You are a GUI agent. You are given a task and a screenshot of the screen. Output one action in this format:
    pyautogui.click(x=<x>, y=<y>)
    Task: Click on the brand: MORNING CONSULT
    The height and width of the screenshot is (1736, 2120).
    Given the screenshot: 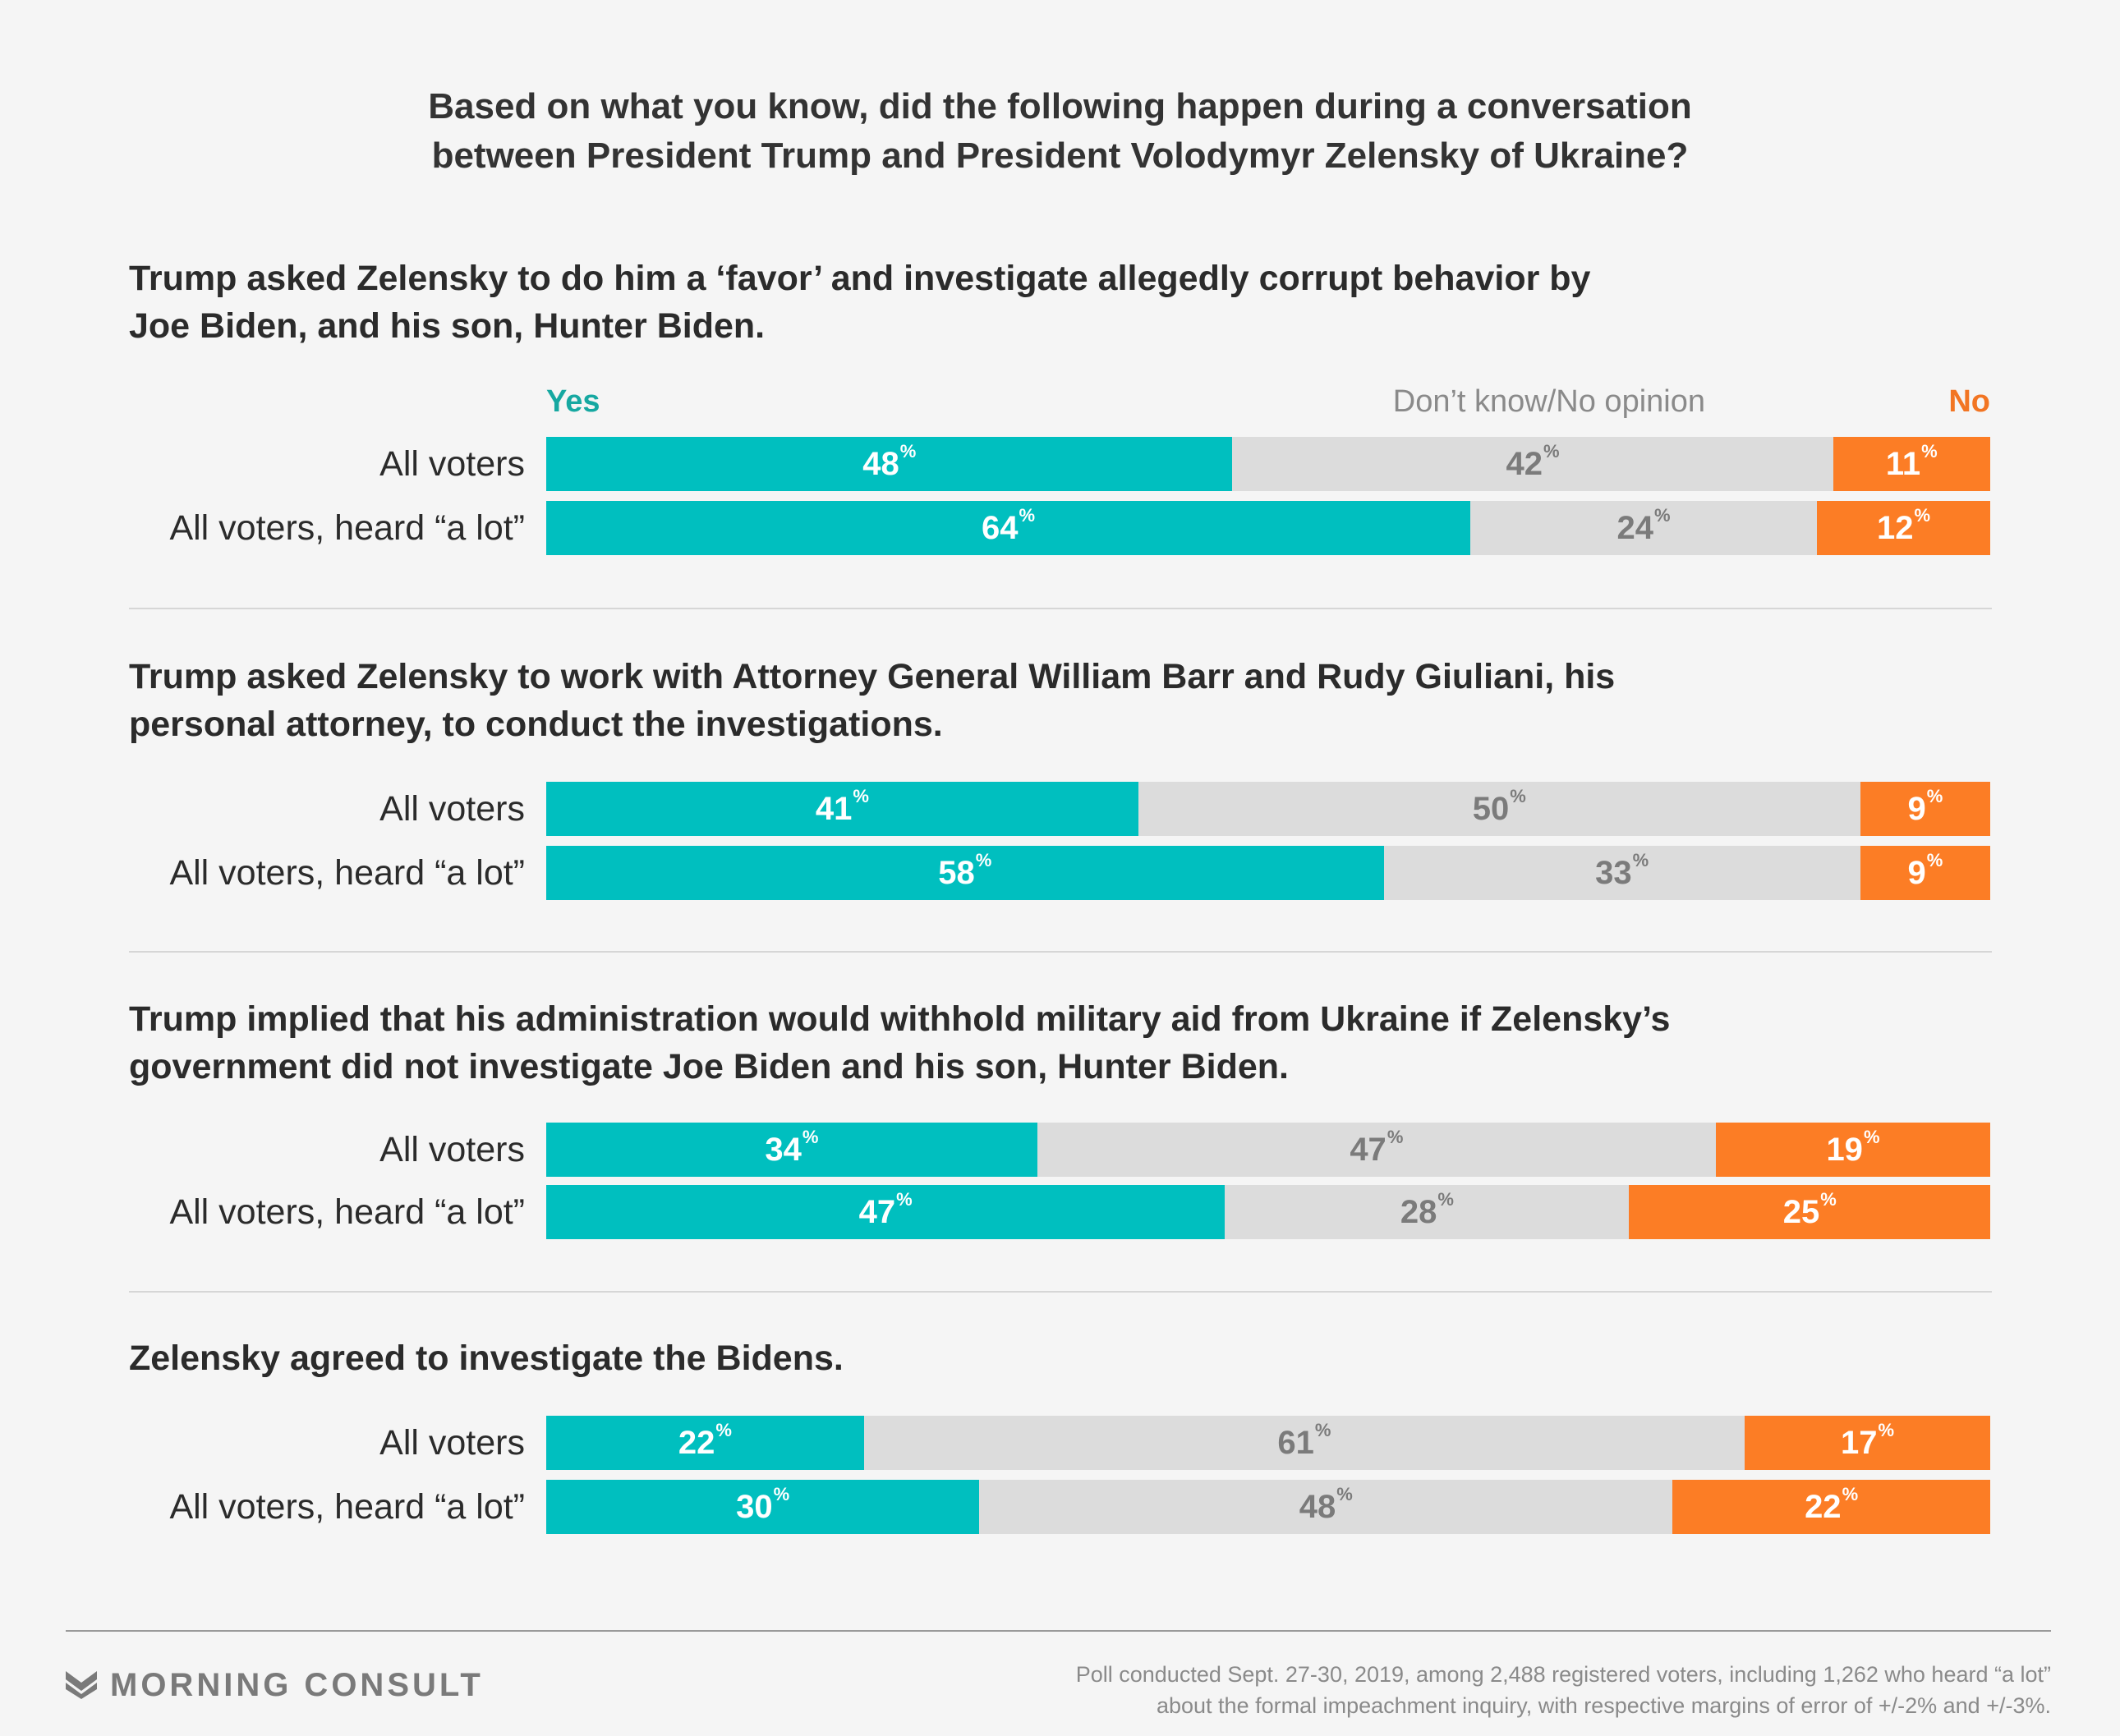 What is the action you would take?
    pyautogui.click(x=275, y=1685)
    